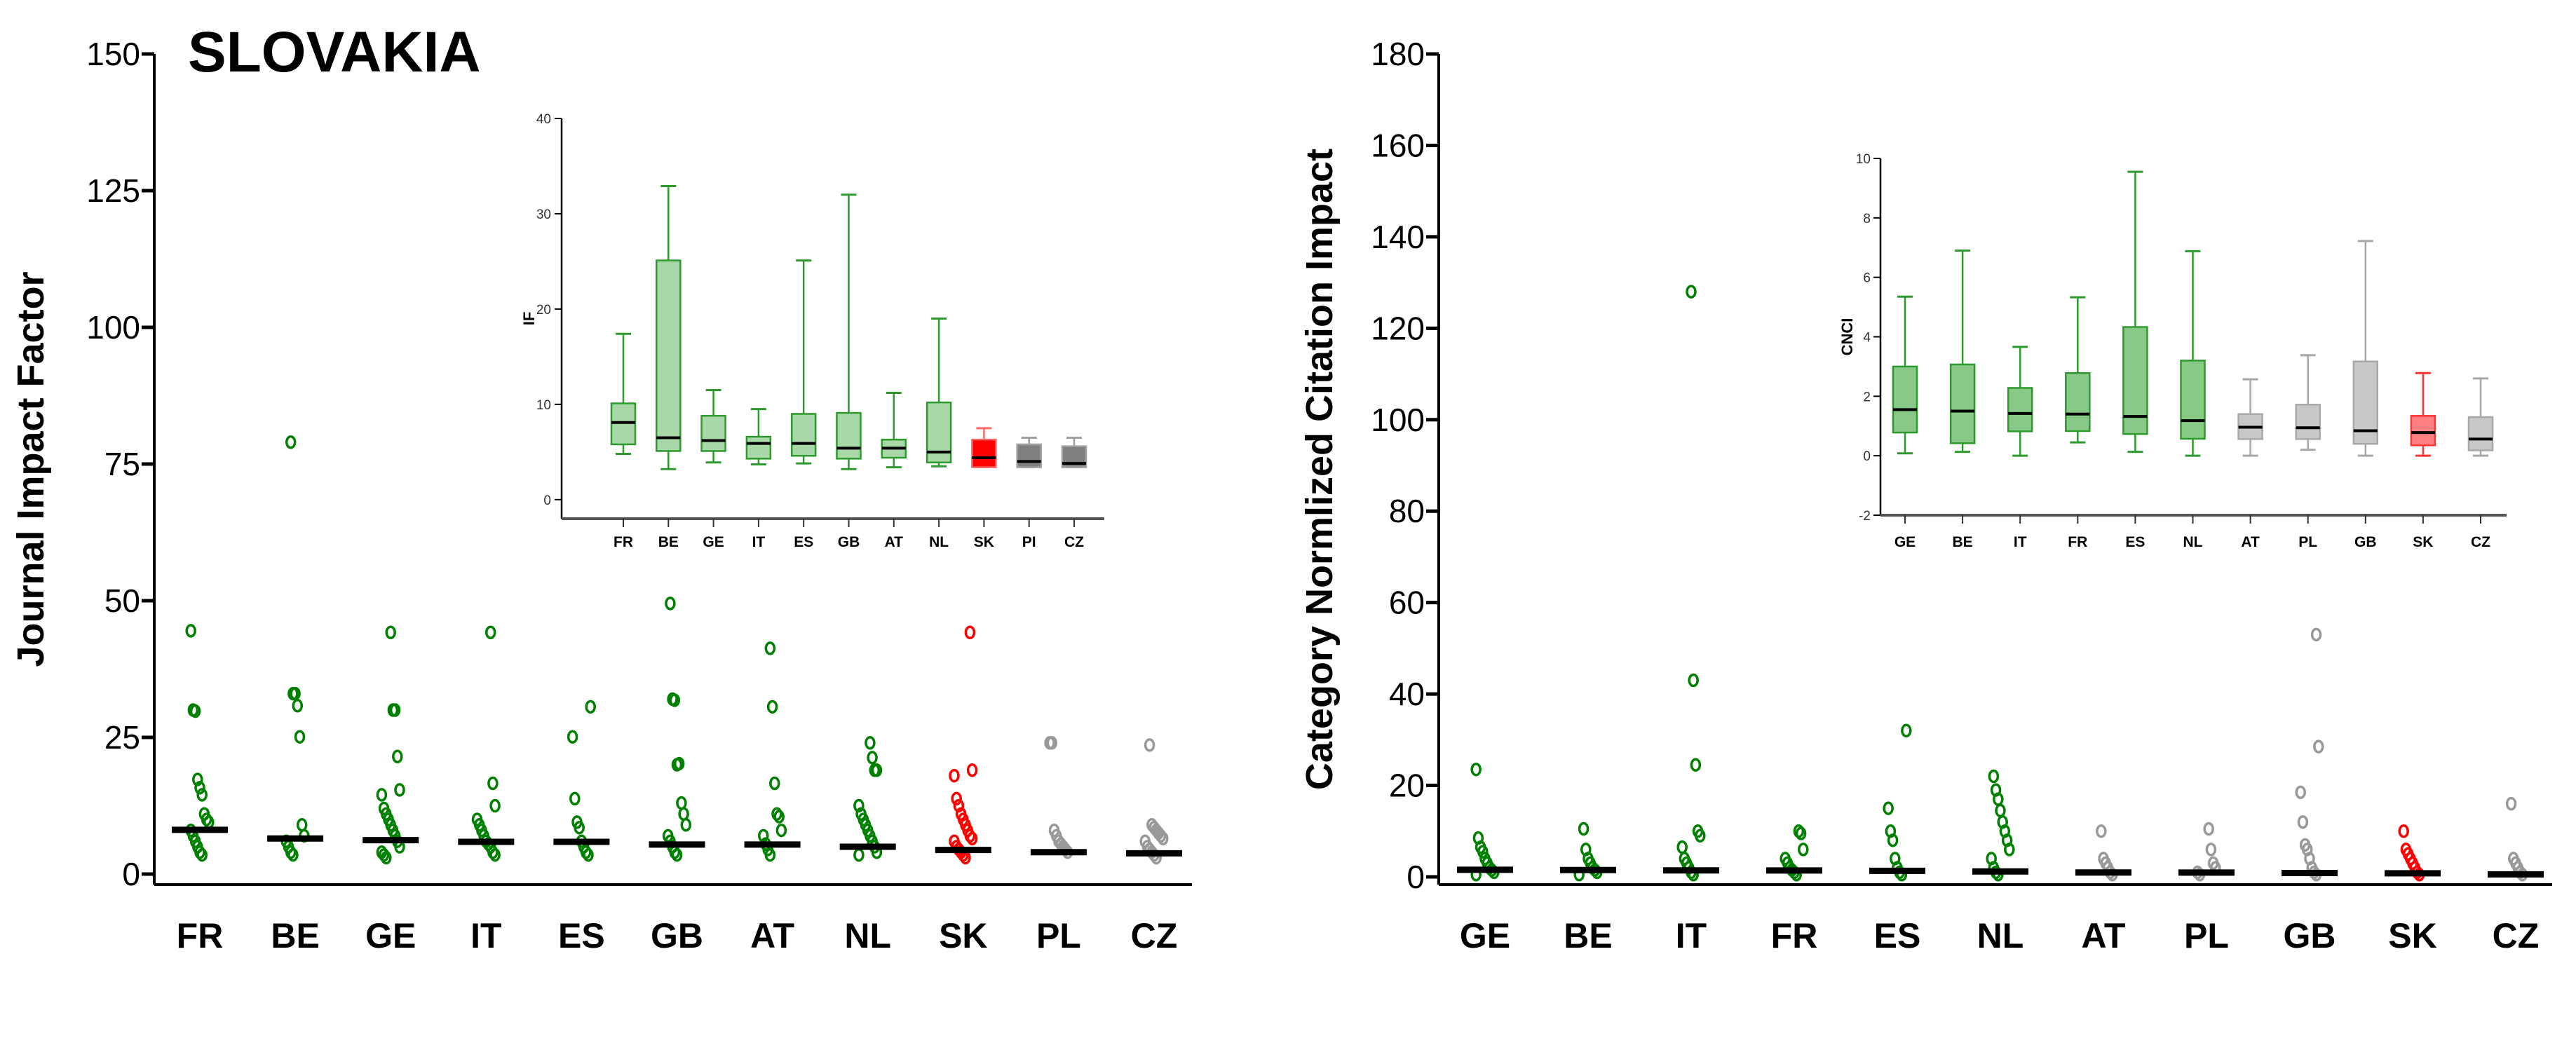  I want to click on y-tick-label: 160, so click(1398, 145).